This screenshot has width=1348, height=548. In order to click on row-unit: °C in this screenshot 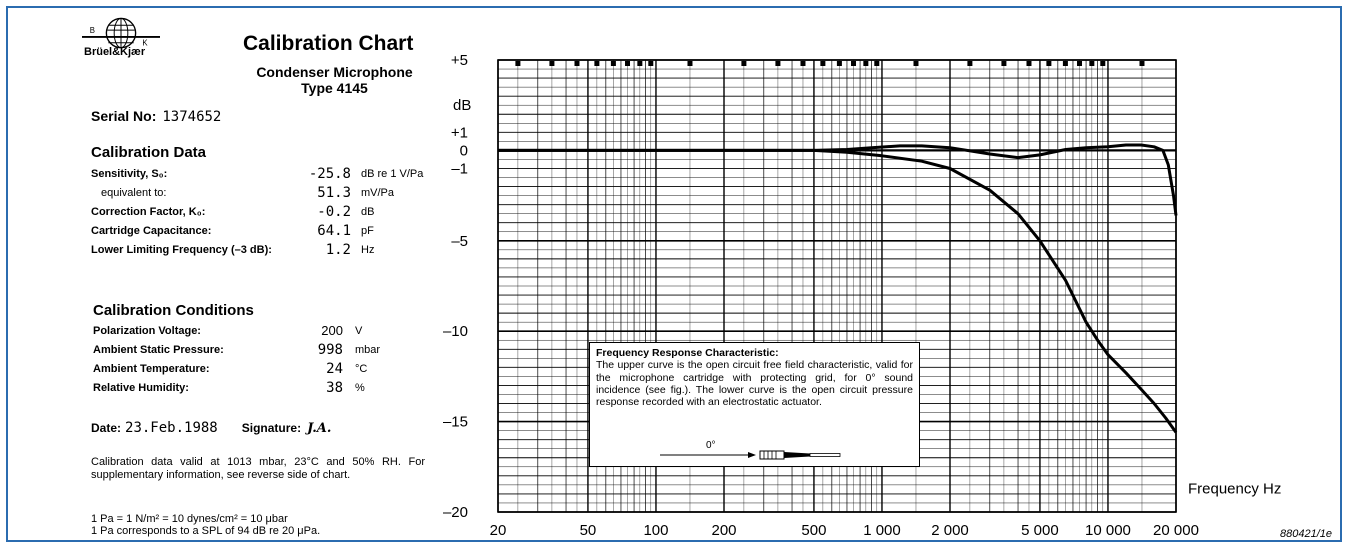, I will do `click(361, 369)`.